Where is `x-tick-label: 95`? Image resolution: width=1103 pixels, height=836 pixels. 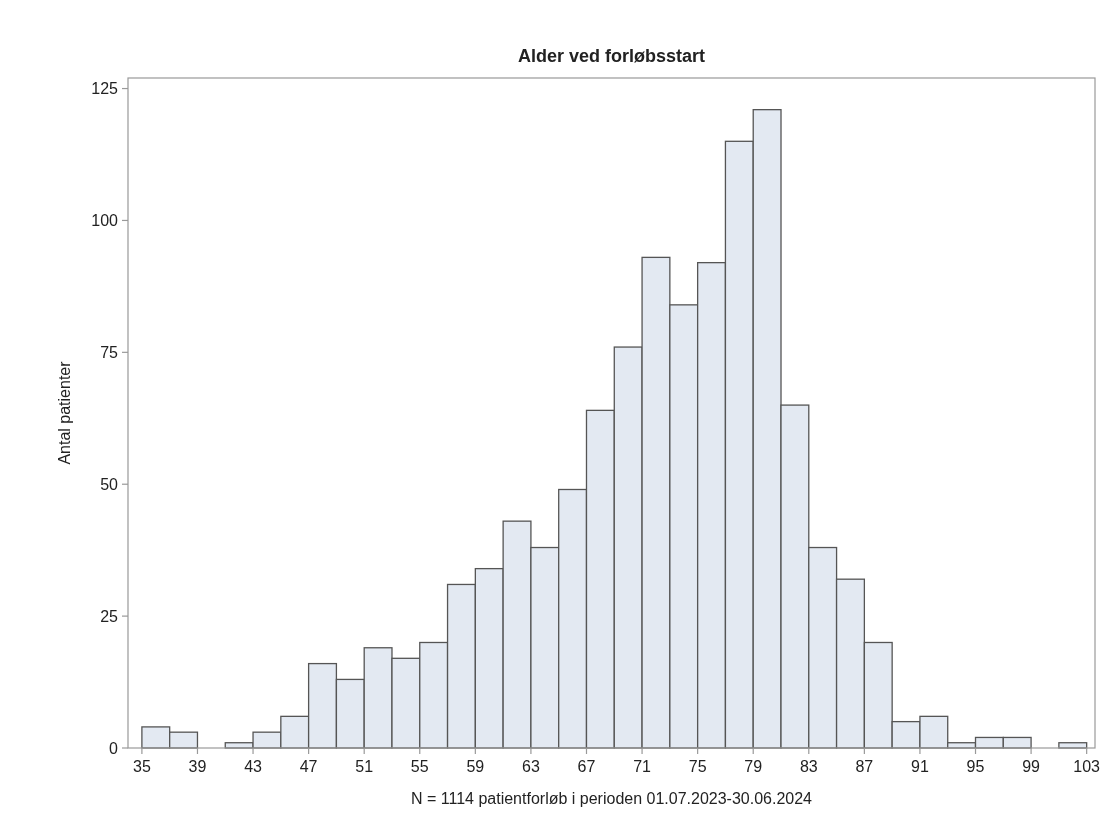 x-tick-label: 95 is located at coordinates (975, 766).